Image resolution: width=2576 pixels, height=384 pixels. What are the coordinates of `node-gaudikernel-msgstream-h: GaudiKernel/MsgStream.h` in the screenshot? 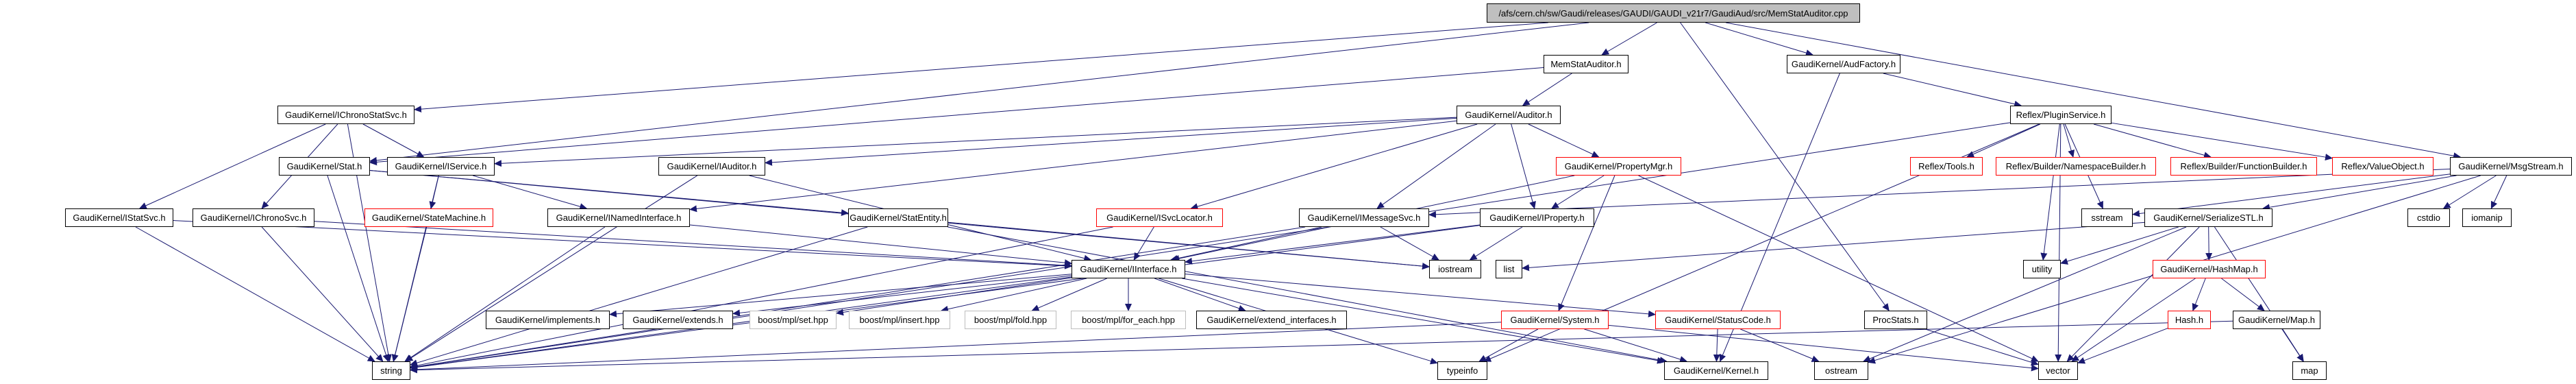 It's located at (2511, 166).